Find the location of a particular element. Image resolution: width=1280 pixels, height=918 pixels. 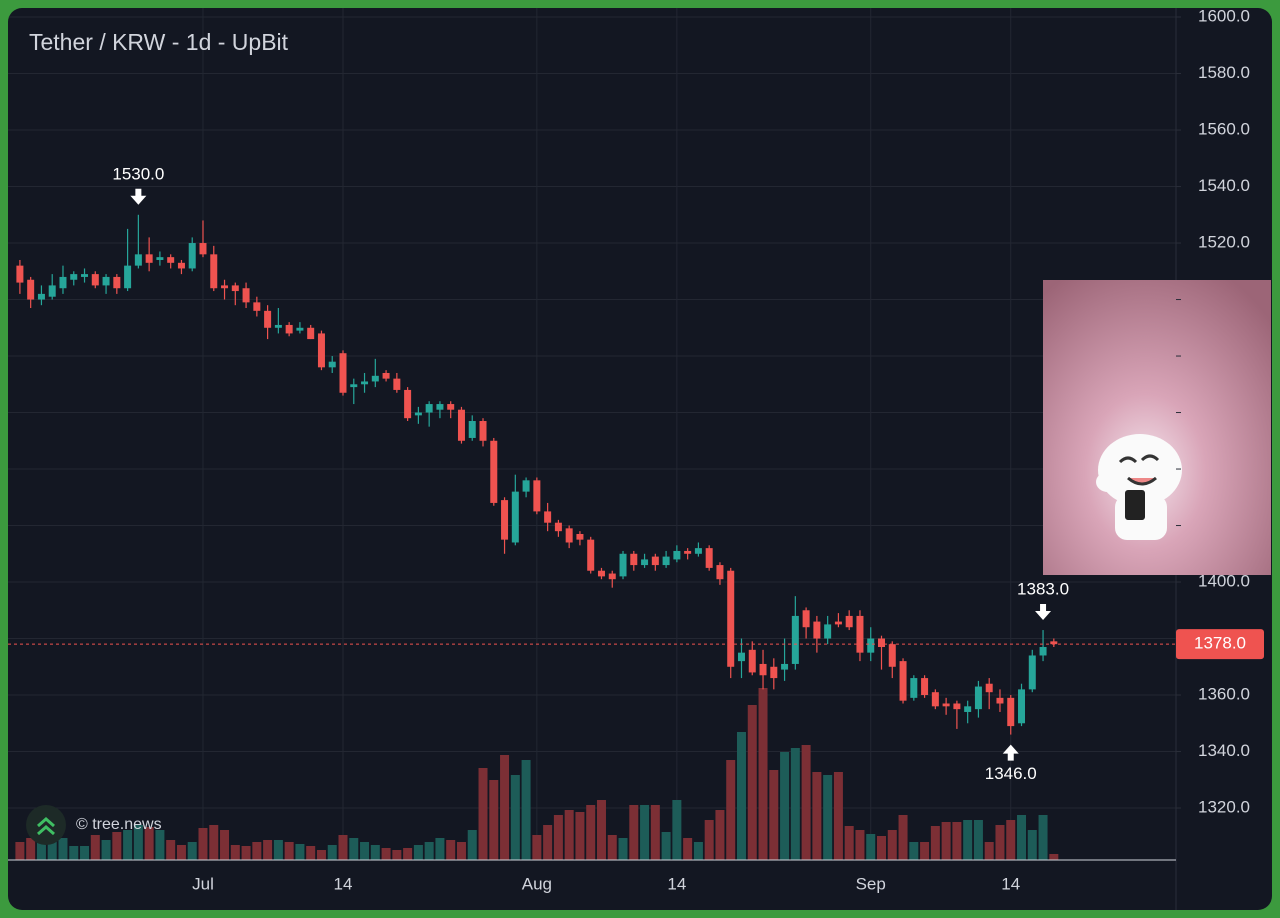

annotation-arrow is located at coordinates (1010, 752).